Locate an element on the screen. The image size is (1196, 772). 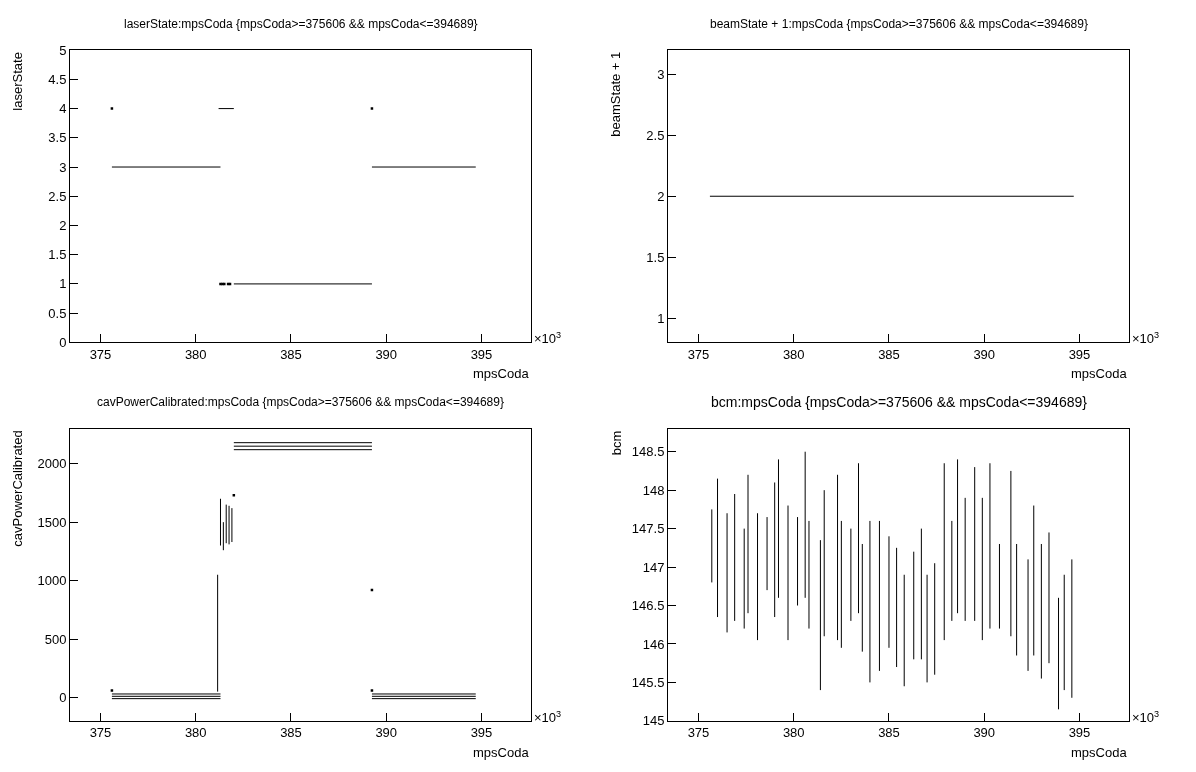
y-tick-label: 147 is located at coordinates (653, 567).